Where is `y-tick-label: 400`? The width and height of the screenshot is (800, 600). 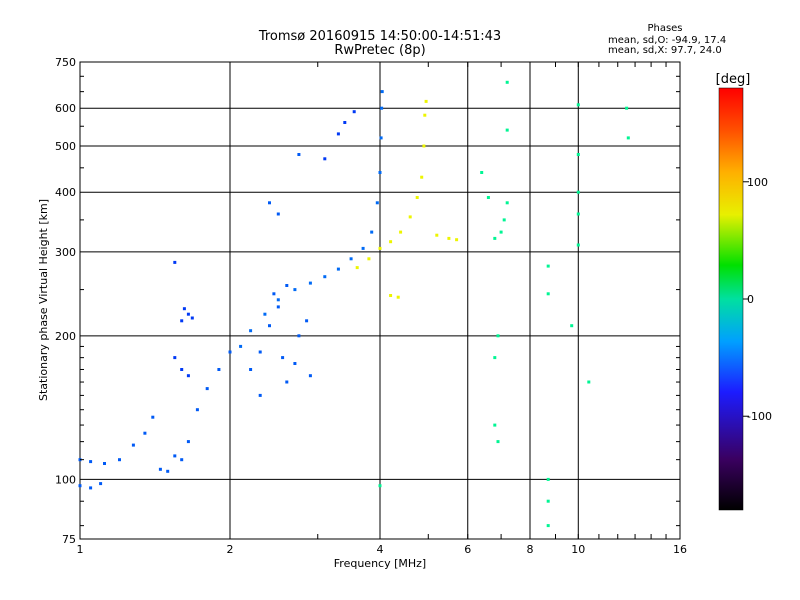 y-tick-label: 400 is located at coordinates (65, 192).